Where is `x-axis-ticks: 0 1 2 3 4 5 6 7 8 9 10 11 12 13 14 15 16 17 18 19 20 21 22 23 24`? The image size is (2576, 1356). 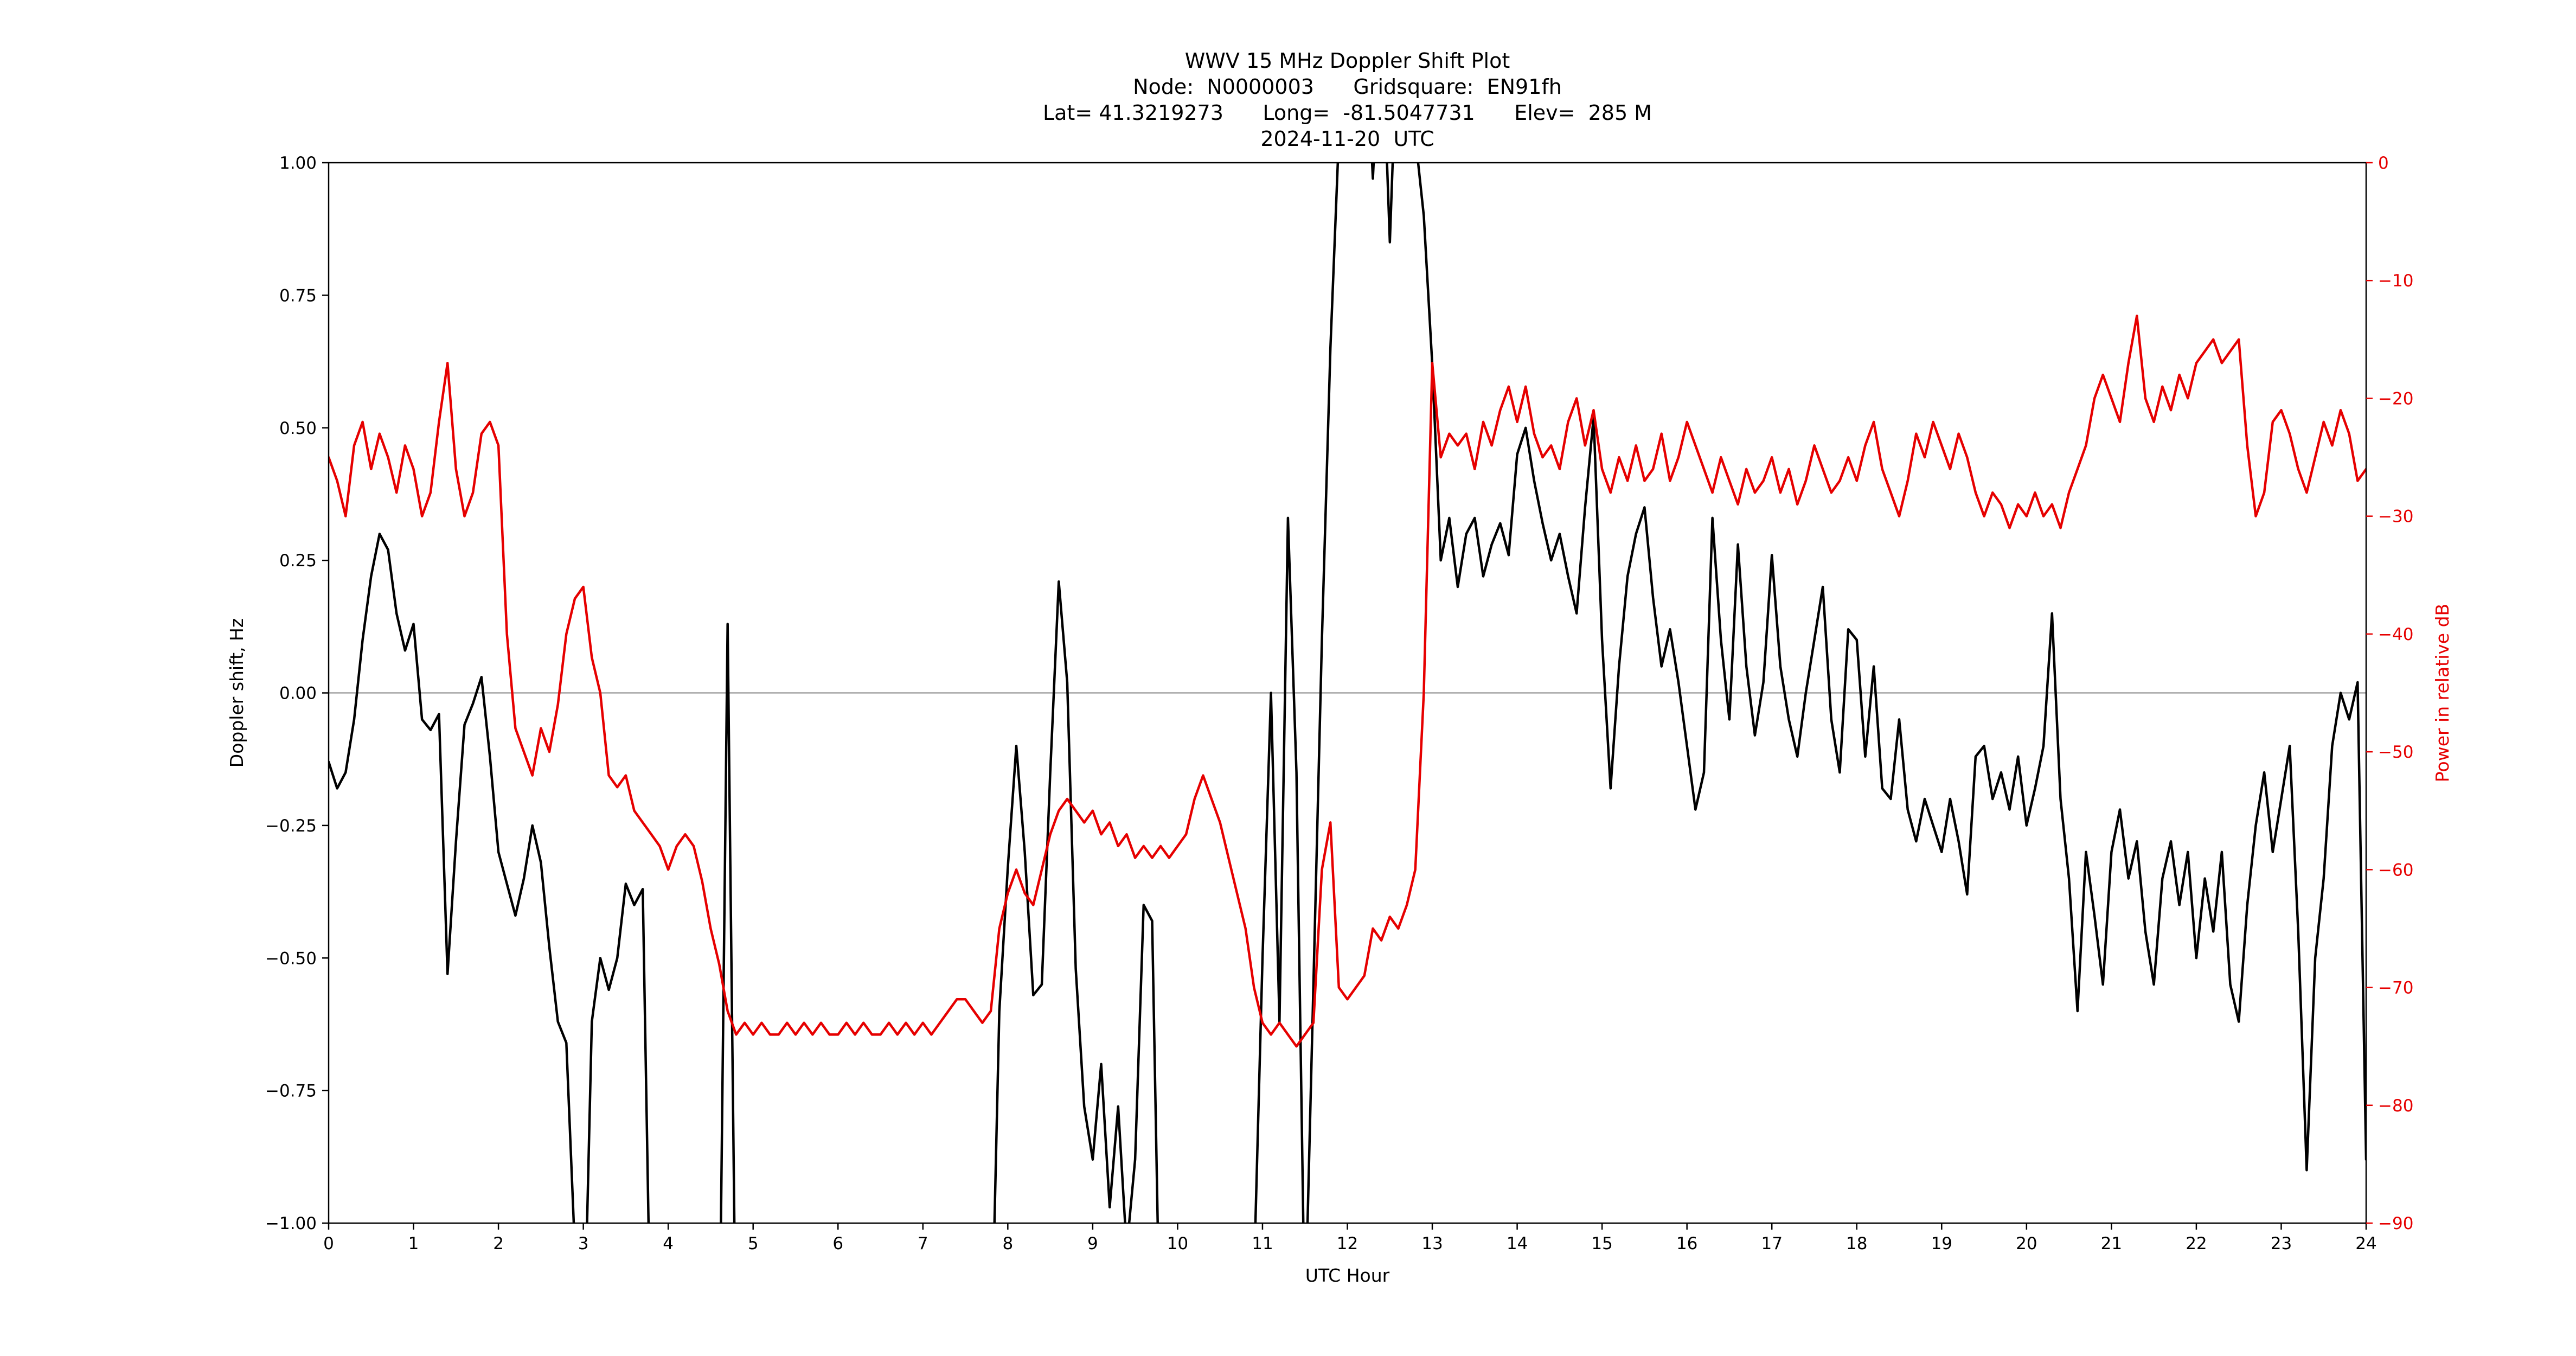 x-axis-ticks: 0 1 2 3 4 5 6 7 8 9 10 11 12 13 14 15 16 17 18 19 20 21 22 23 24 is located at coordinates (1350, 1238).